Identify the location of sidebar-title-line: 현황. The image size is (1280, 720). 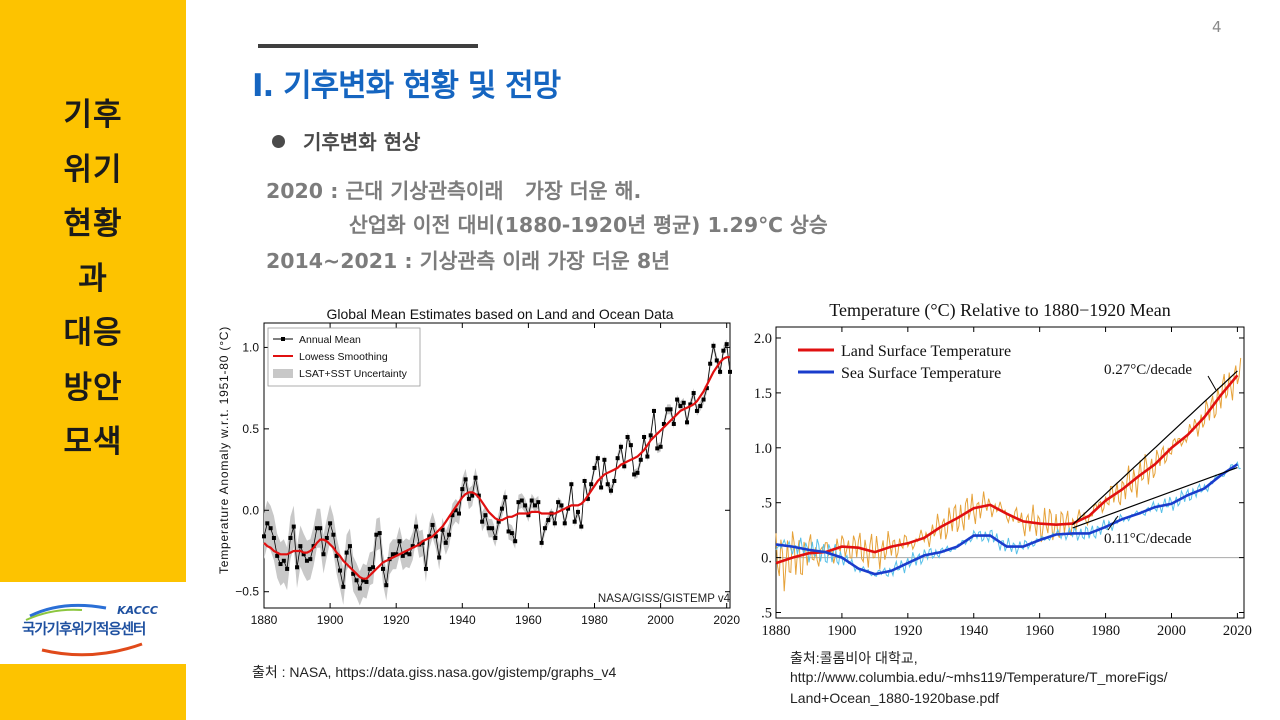
(93, 224).